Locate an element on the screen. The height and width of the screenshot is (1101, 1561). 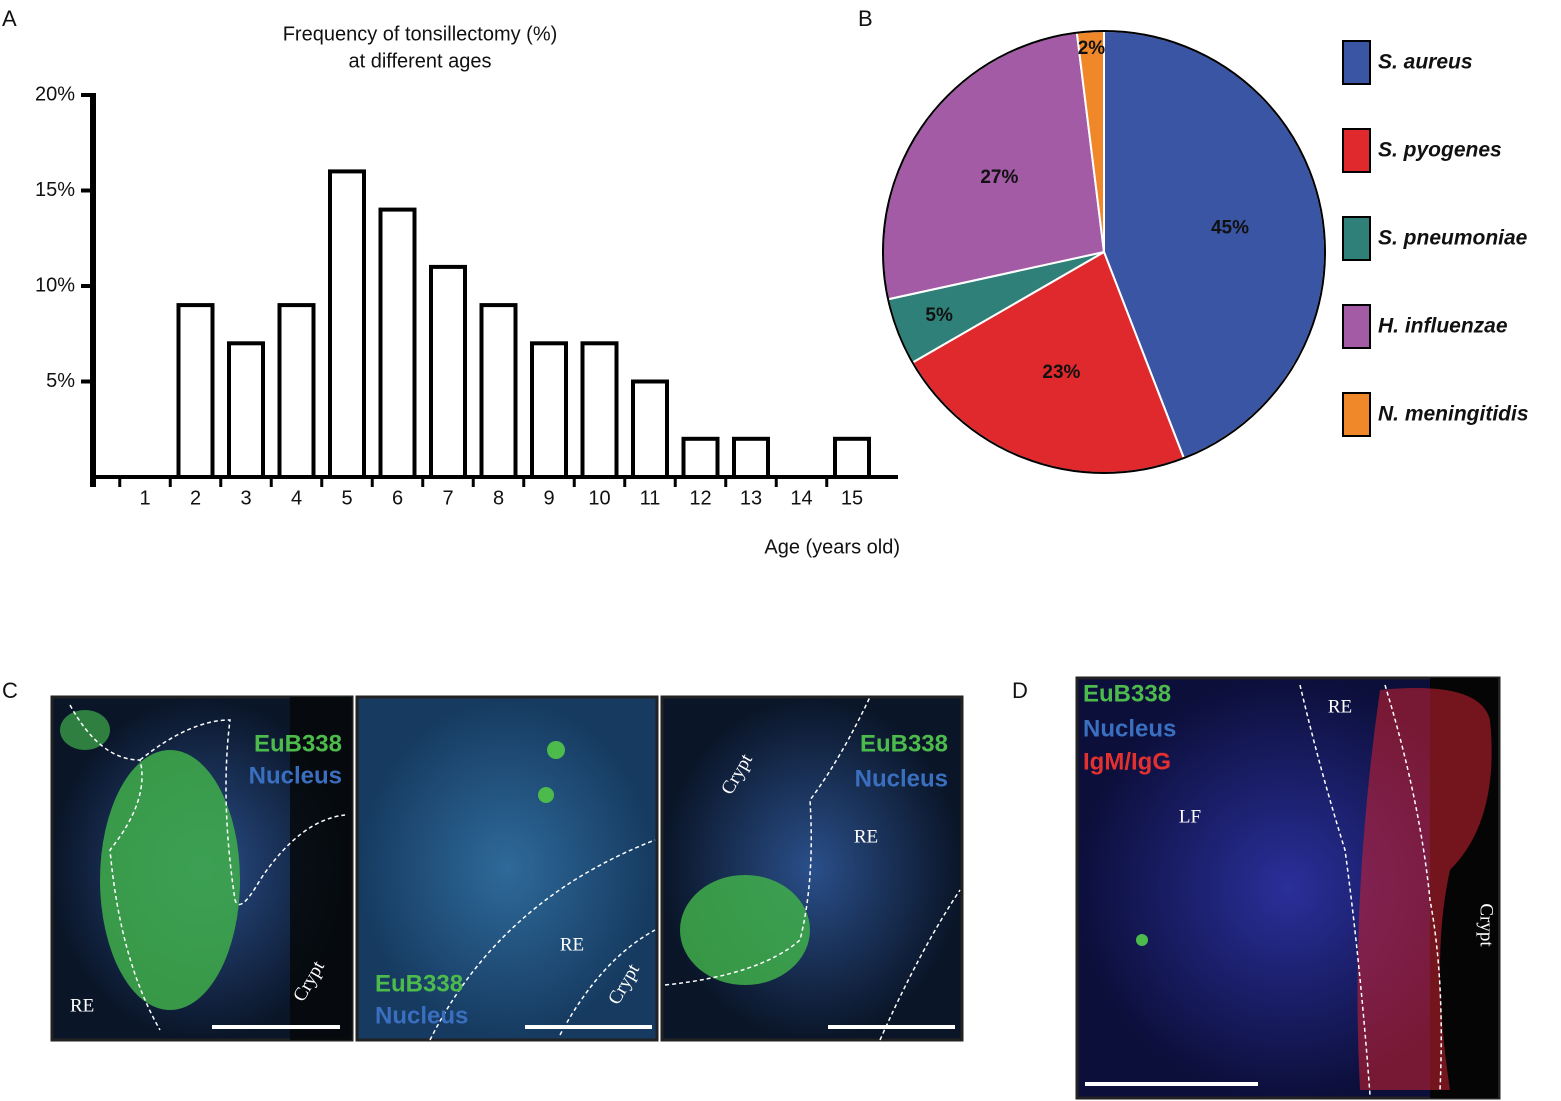
panel-letter: A is located at coordinates (9, 18).